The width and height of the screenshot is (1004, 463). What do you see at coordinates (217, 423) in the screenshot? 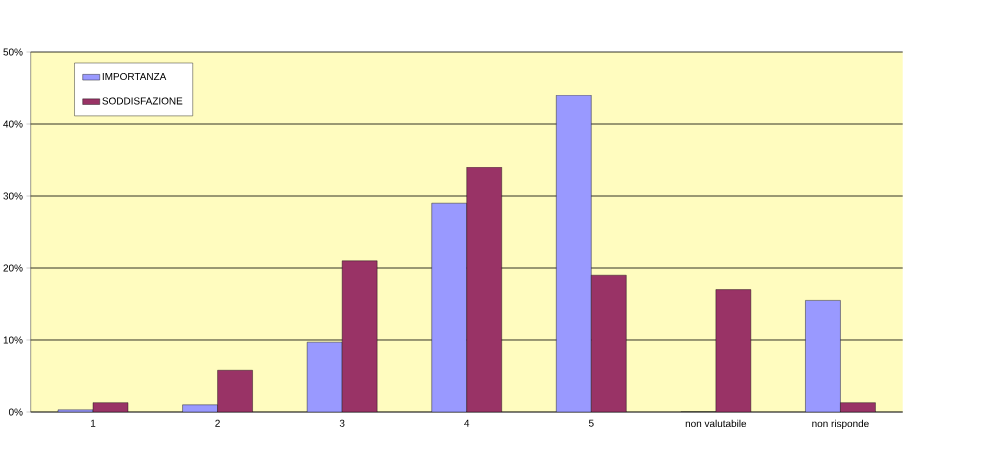
I see `x-tick-label: 2` at bounding box center [217, 423].